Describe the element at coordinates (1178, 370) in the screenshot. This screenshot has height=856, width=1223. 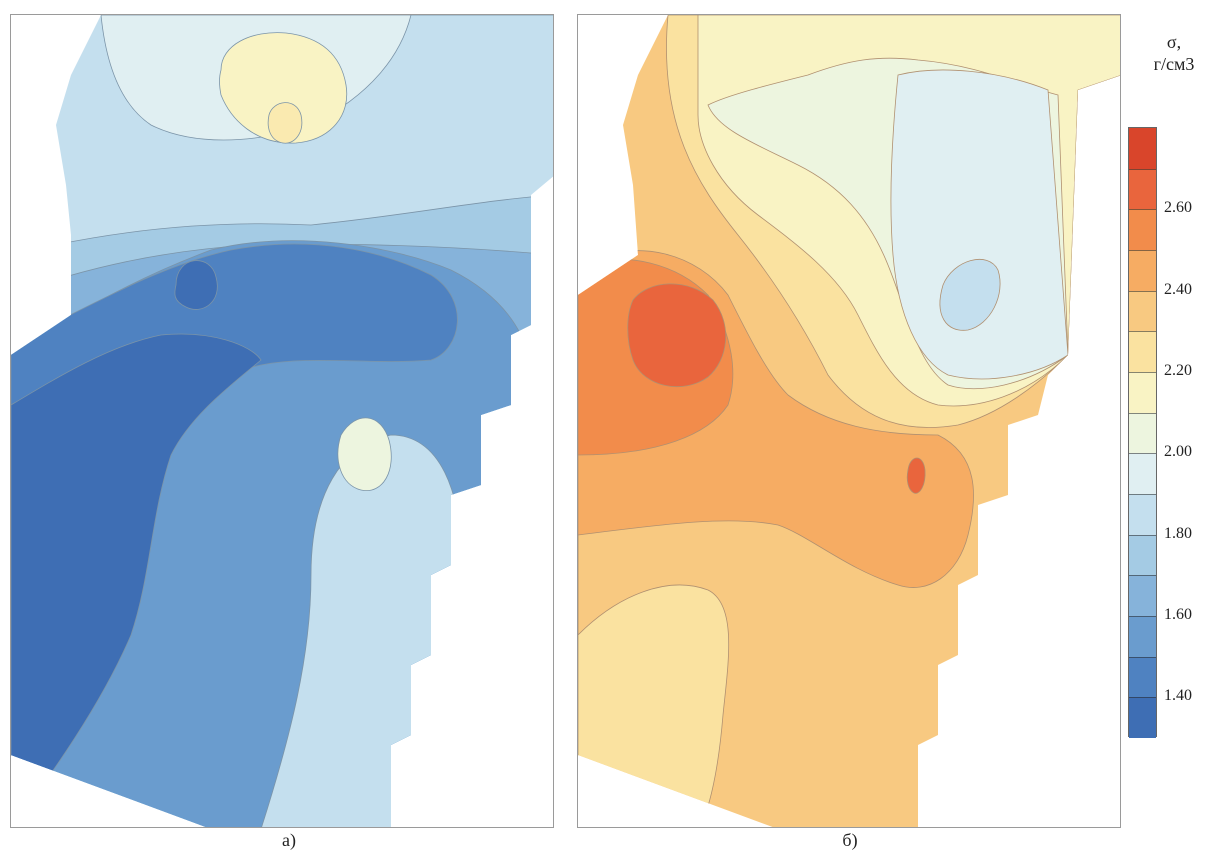
I see `colorbar-tick-label: 2.20` at that location.